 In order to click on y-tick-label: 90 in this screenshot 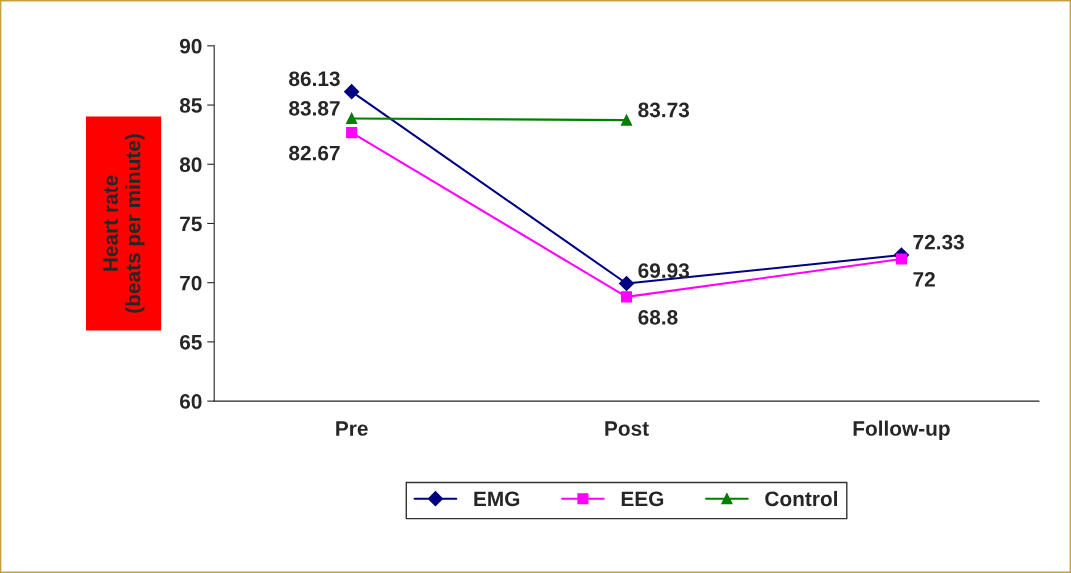, I will do `click(190, 46)`.